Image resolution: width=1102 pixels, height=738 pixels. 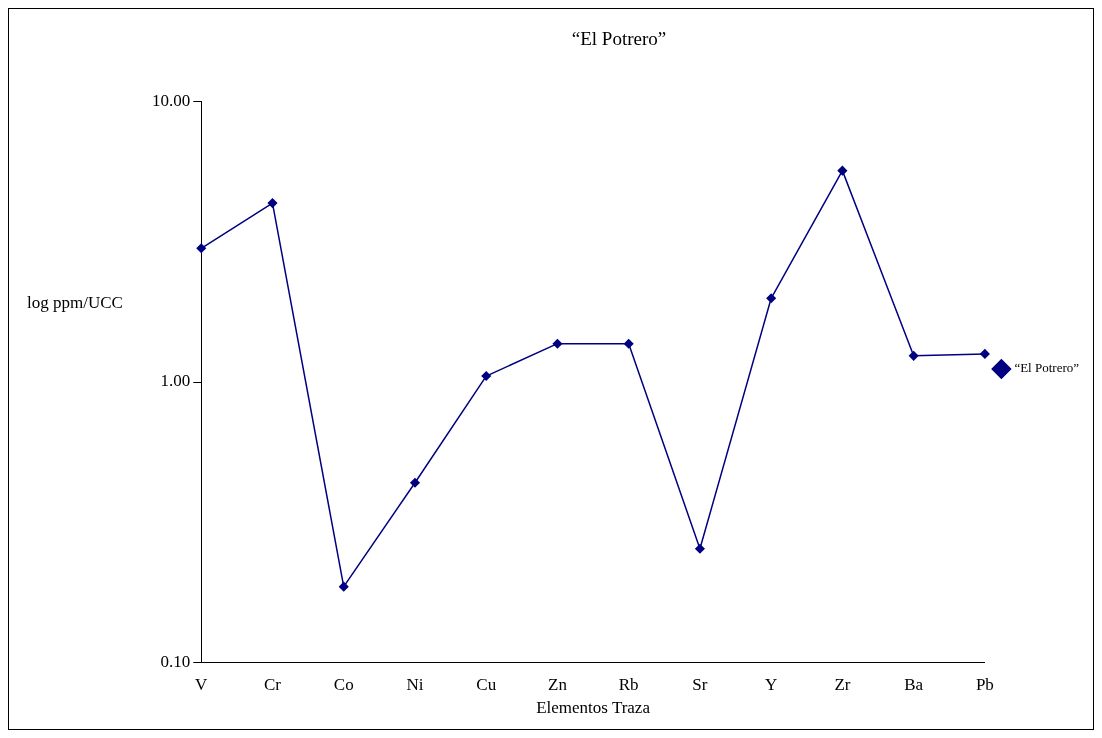 I want to click on x-tick-label: Cu, so click(x=486, y=684).